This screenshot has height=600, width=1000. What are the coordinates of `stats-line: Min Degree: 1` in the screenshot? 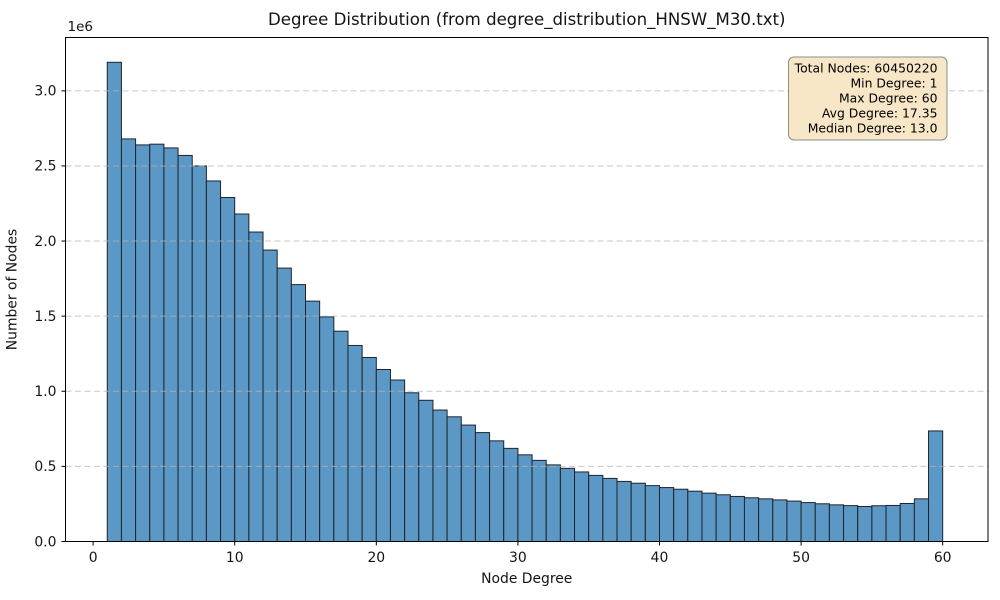 It's located at (893, 83).